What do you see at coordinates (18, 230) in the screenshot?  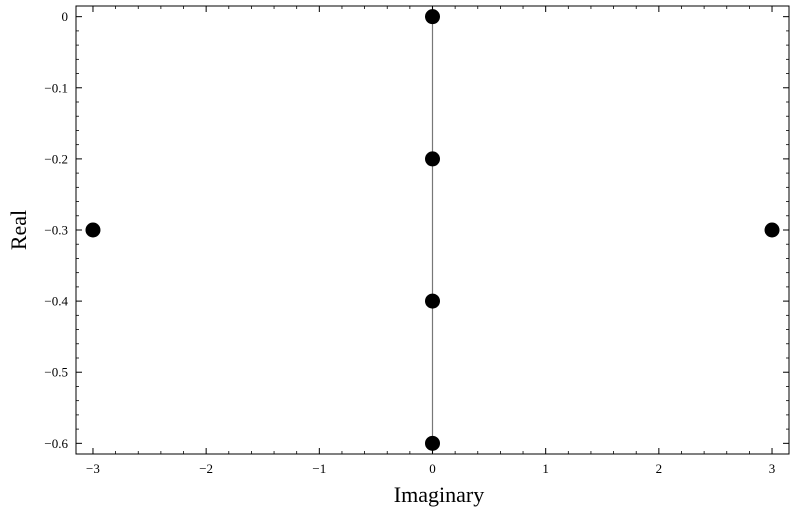 I see `y-axis-title: Real` at bounding box center [18, 230].